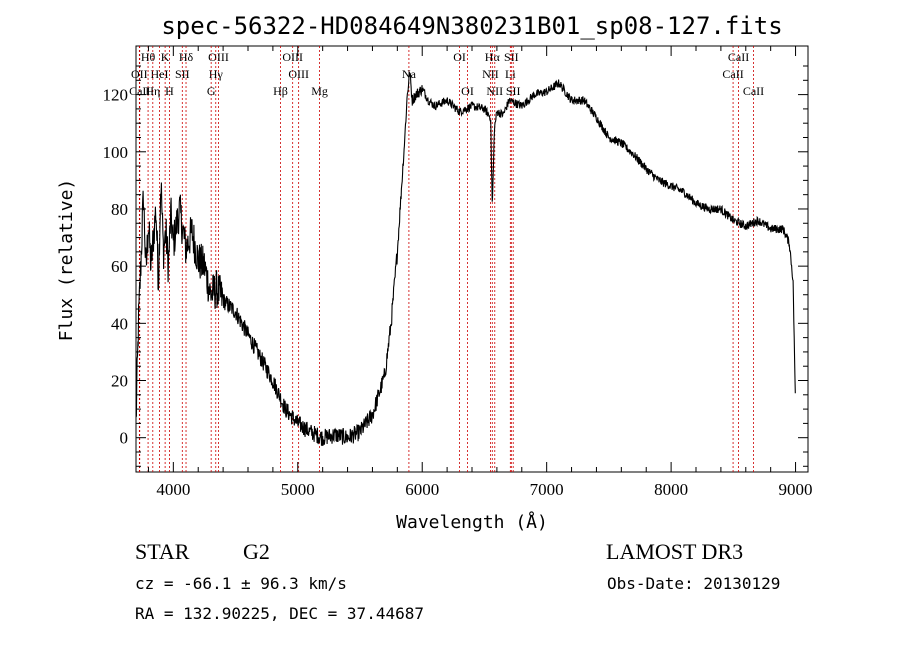 The height and width of the screenshot is (649, 900). What do you see at coordinates (472, 522) in the screenshot?
I see `x-axis-label: Wavelength (Å)` at bounding box center [472, 522].